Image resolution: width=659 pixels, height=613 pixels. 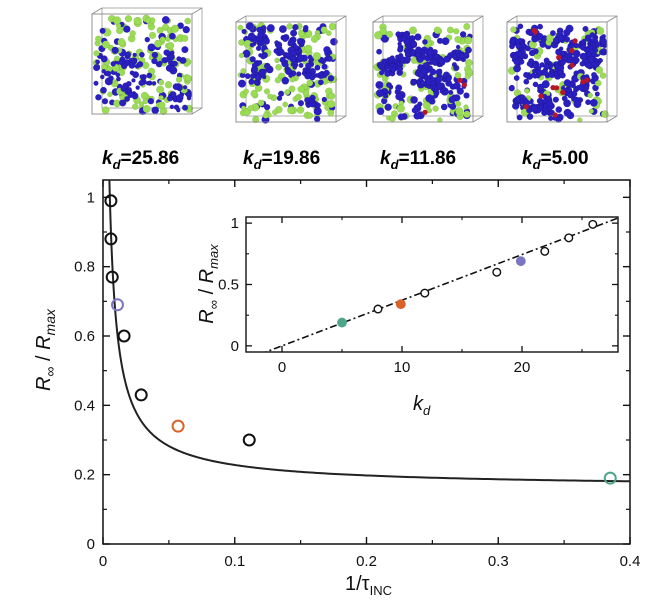 I want to click on main-x-tick-label: 0.1, so click(x=234, y=561).